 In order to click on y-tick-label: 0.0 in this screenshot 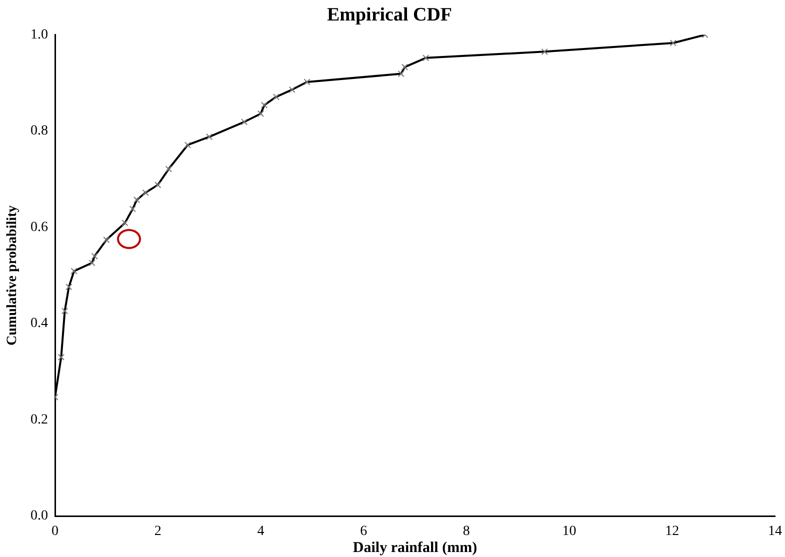, I will do `click(39, 516)`.